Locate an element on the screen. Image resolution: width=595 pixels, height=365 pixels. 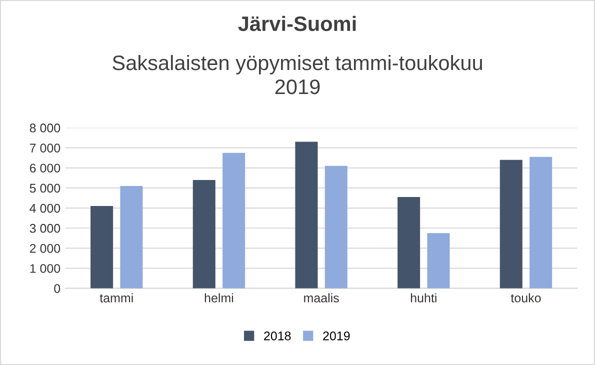
x-tick-label: maalis is located at coordinates (321, 297).